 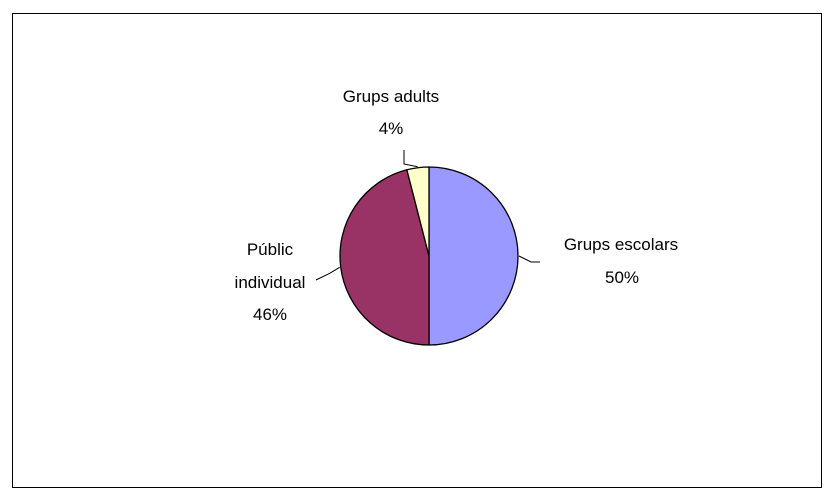 What do you see at coordinates (270, 282) in the screenshot?
I see `slice-label-public-individual-line2: individual` at bounding box center [270, 282].